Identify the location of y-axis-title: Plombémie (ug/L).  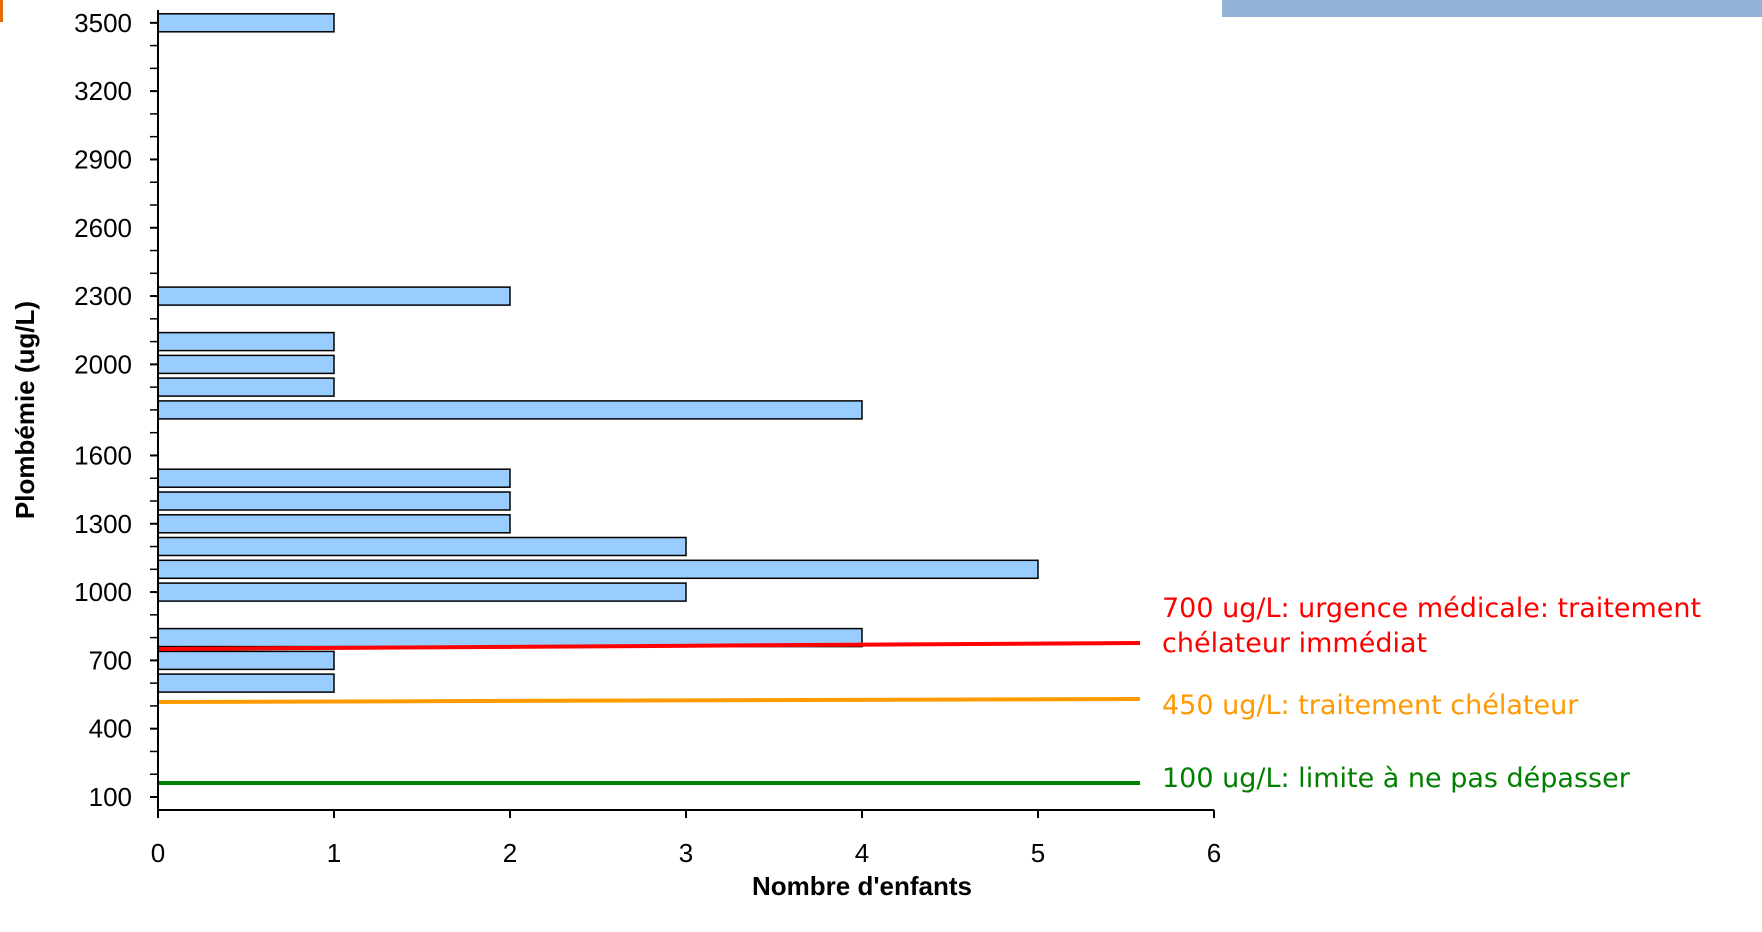
(25, 410).